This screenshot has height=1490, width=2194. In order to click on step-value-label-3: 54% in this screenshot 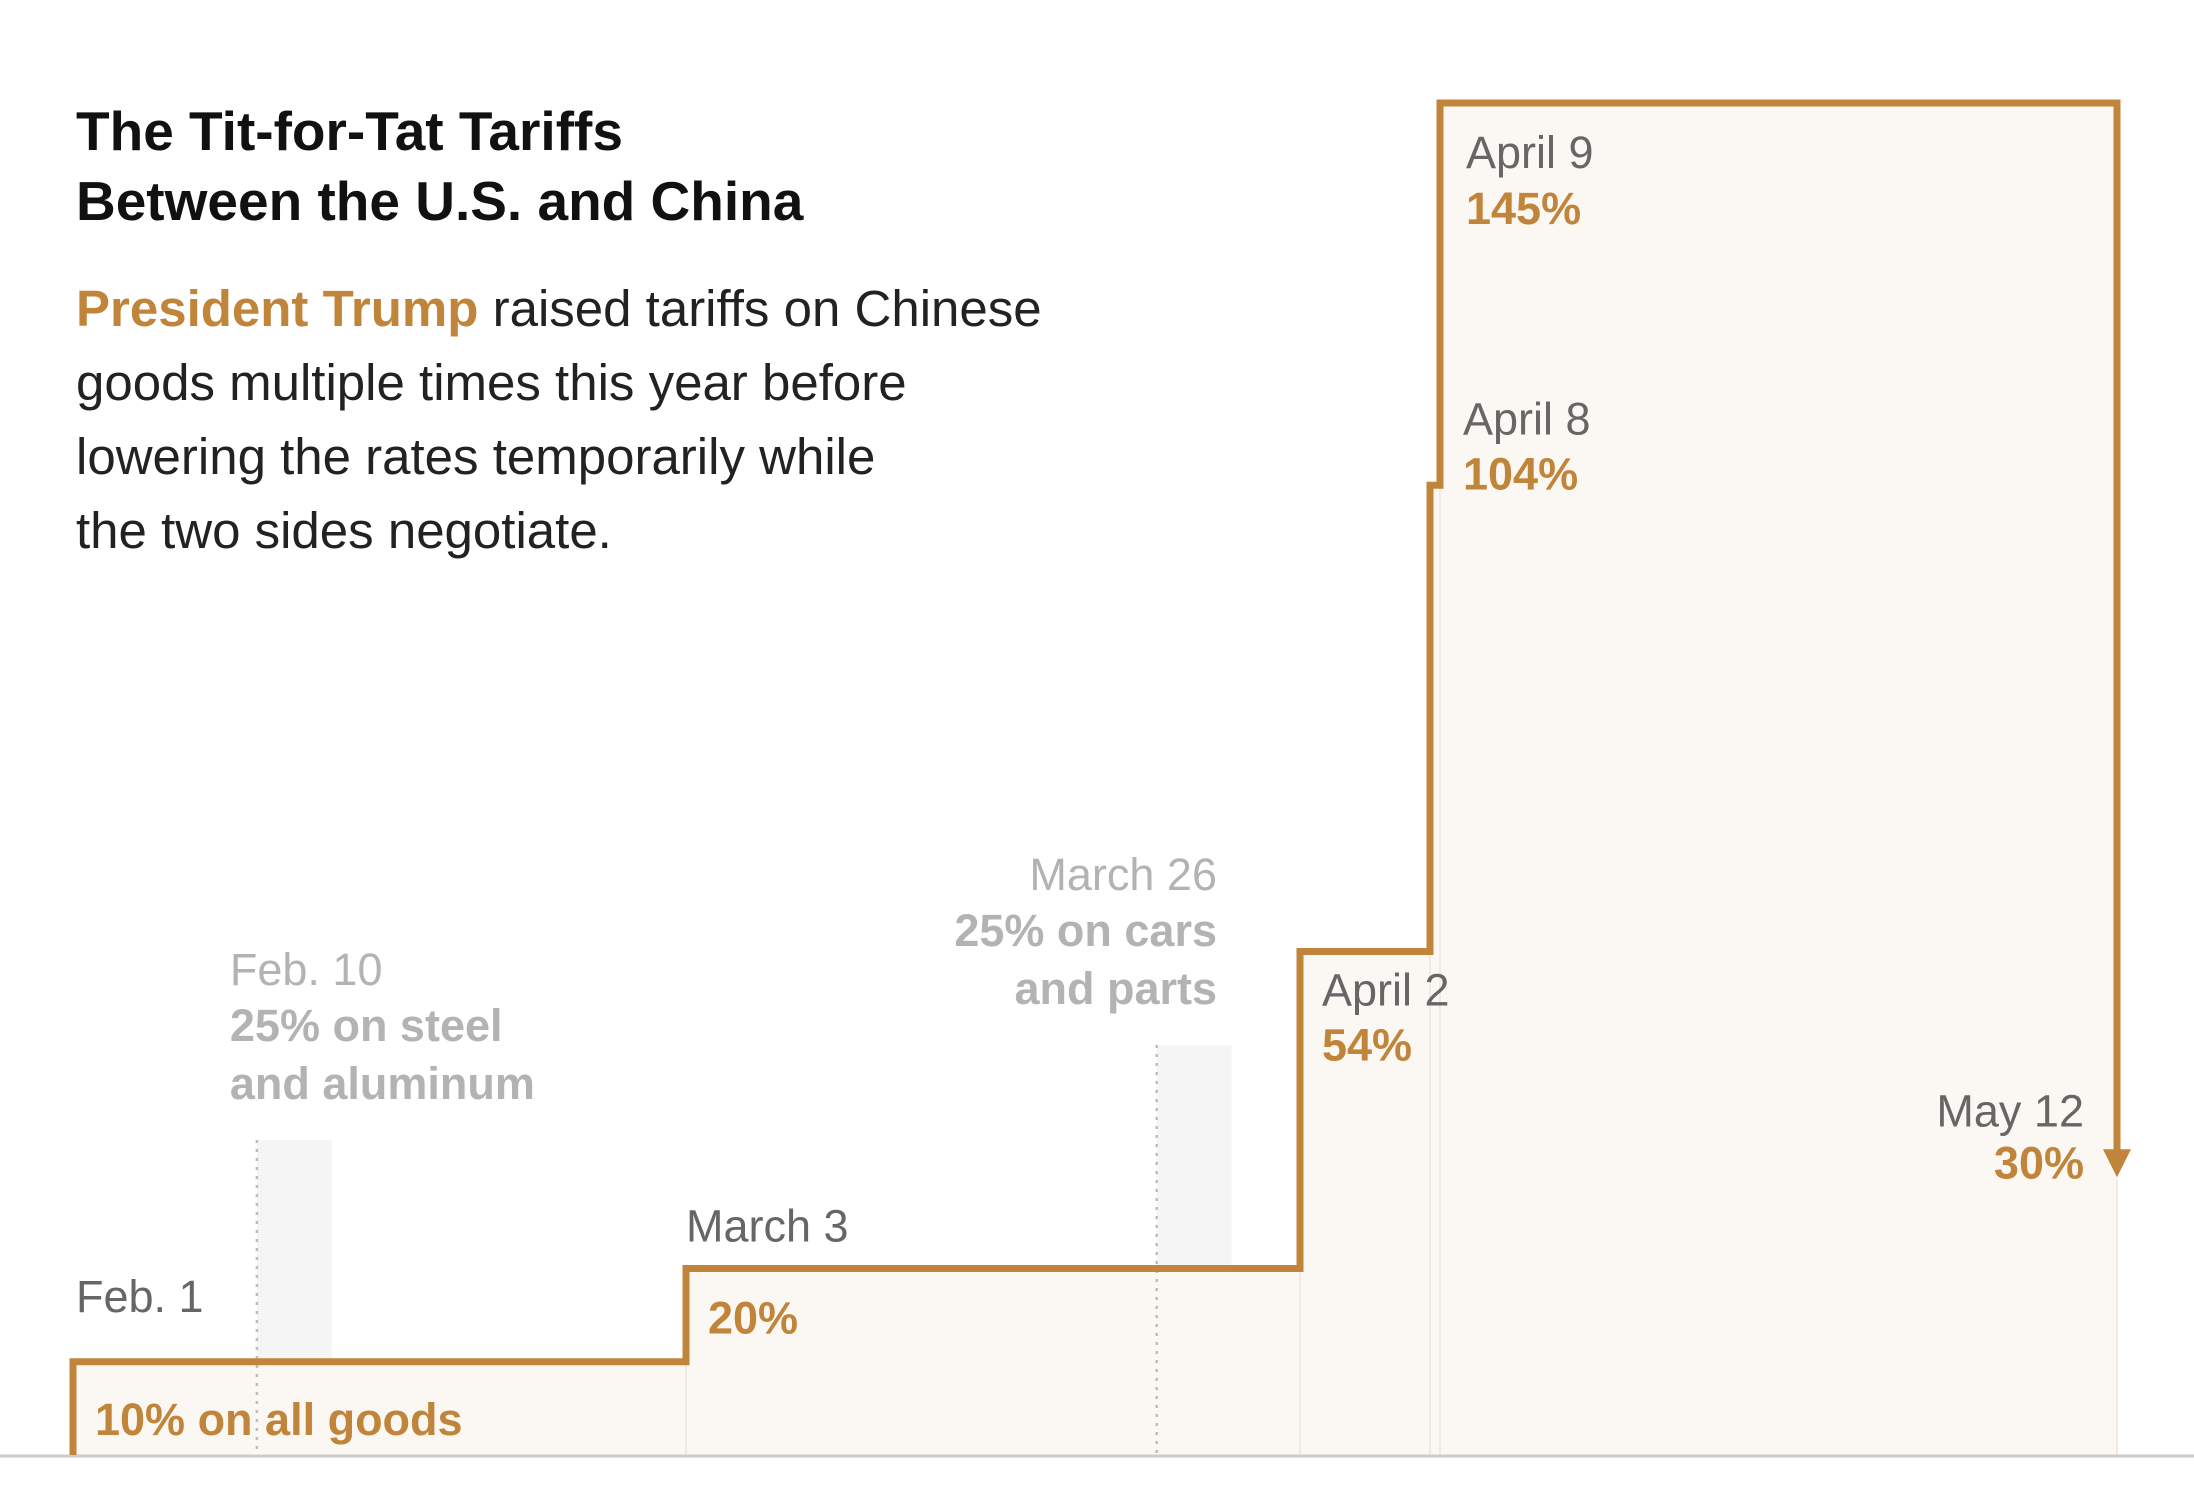, I will do `click(1367, 1044)`.